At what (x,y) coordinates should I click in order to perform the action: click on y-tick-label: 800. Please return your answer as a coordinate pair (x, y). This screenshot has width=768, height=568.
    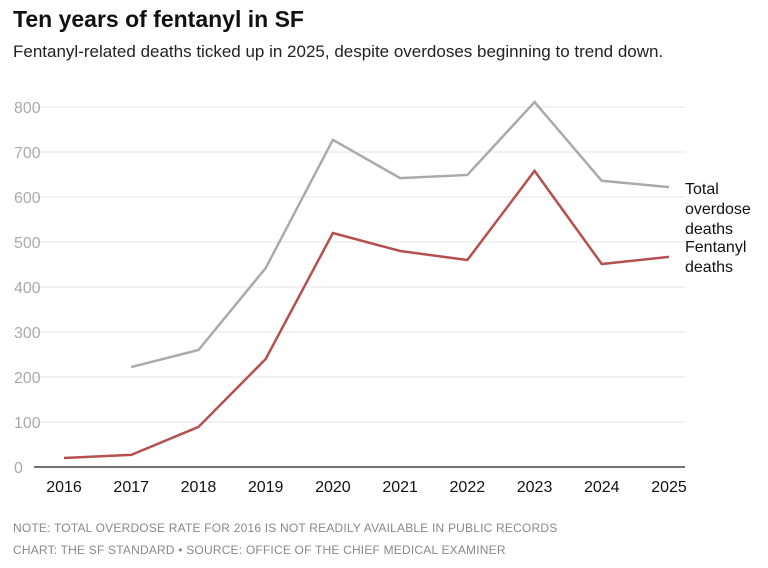
    Looking at the image, I should click on (27, 108).